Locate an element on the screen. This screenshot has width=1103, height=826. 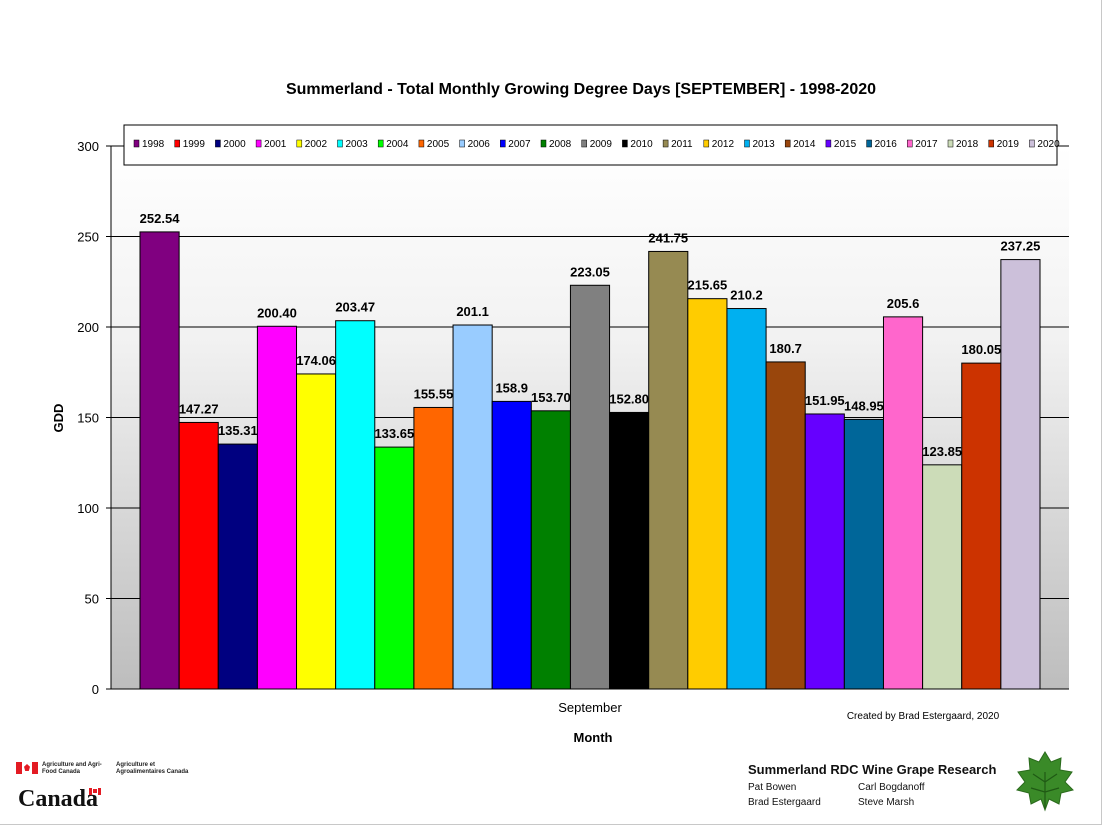
legend-swatch-2008 is located at coordinates (543, 143).